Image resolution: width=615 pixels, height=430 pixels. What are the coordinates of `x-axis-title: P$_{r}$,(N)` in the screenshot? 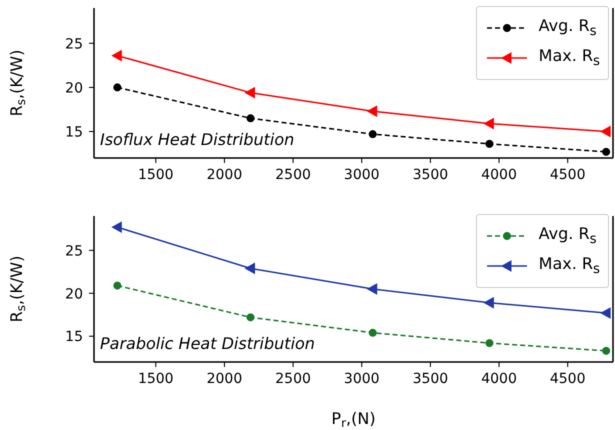 It's located at (353, 419).